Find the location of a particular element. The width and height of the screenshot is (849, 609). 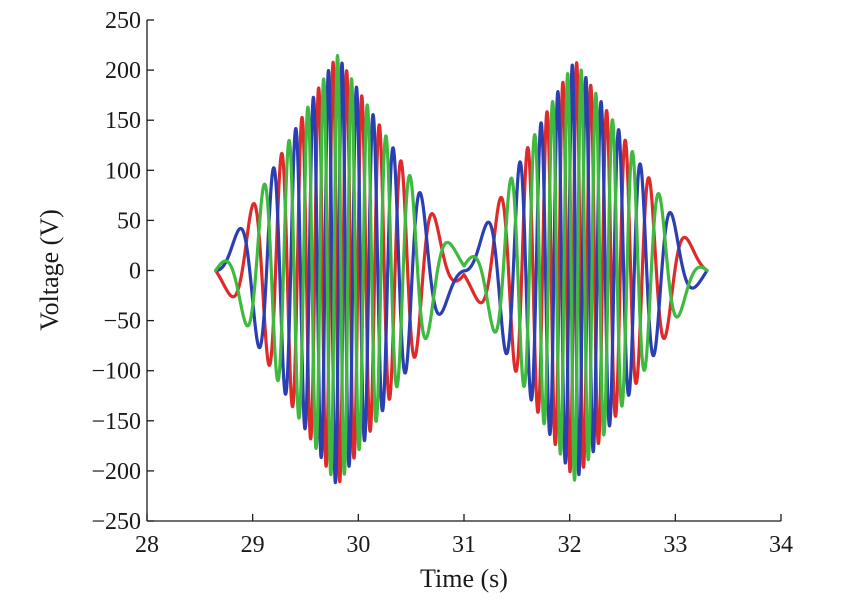

y-tick-label: −250 is located at coordinates (116, 522).